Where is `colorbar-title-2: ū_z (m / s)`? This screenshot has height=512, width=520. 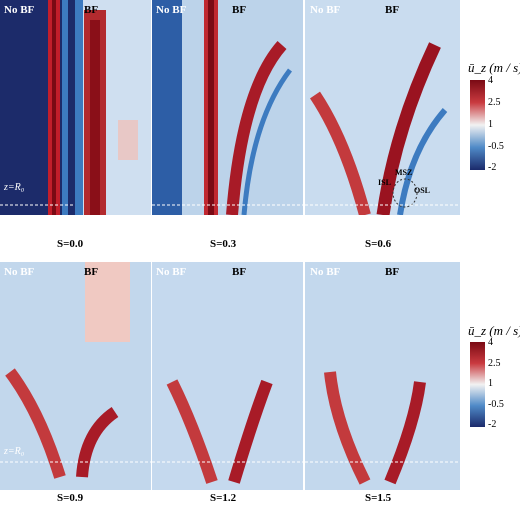
colorbar-title-2: ū_z (m / s) is located at coordinates (494, 330).